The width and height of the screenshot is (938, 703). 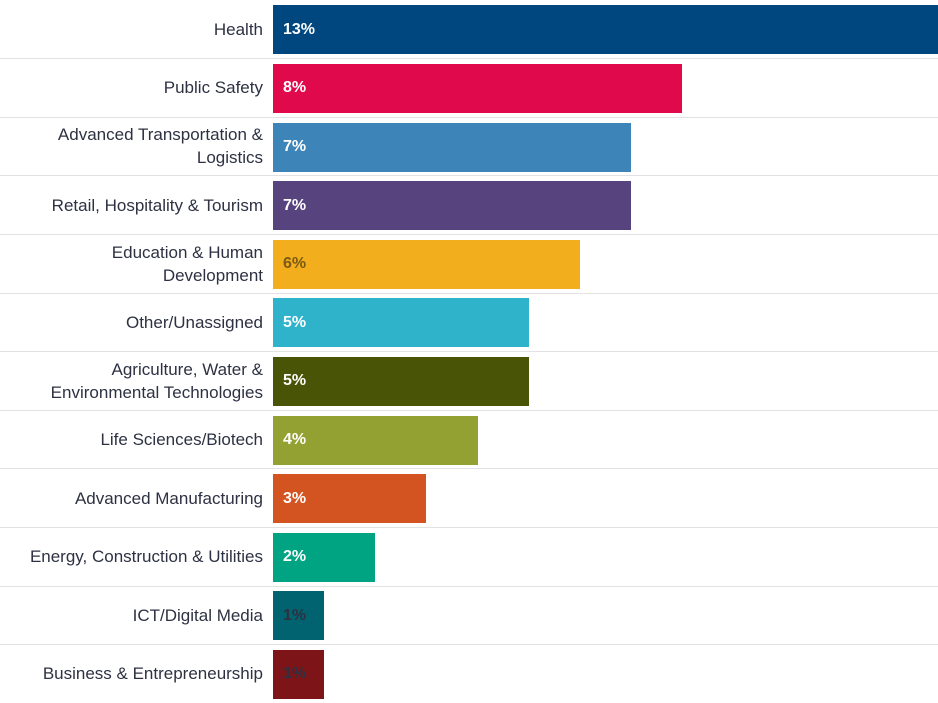 I want to click on category-label: Life Sciences/Biotech, so click(x=181, y=439).